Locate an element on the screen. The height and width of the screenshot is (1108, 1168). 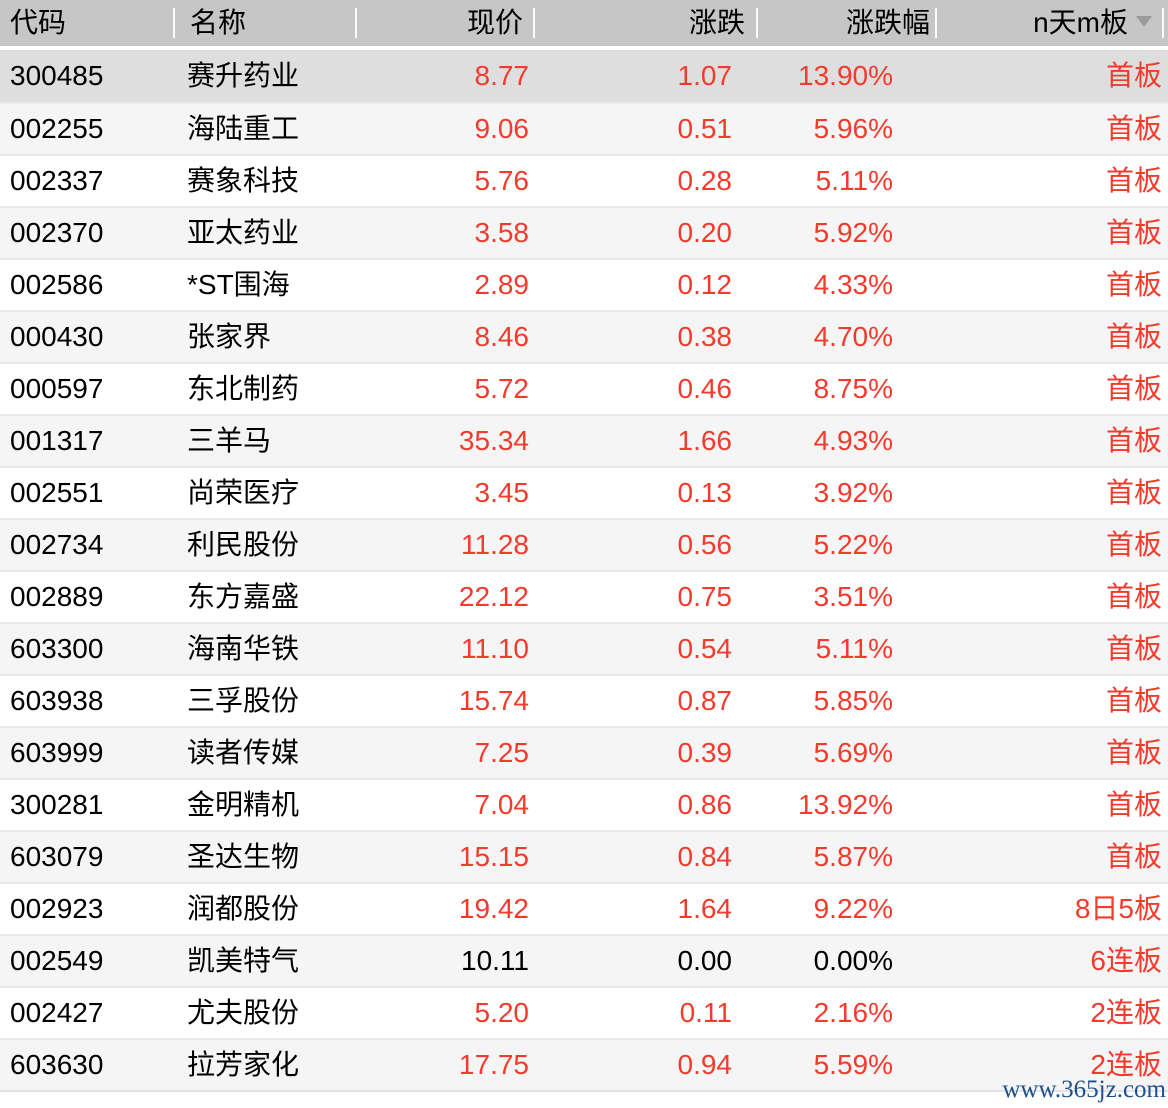
cell-name: 尚荣医疗 is located at coordinates (243, 492).